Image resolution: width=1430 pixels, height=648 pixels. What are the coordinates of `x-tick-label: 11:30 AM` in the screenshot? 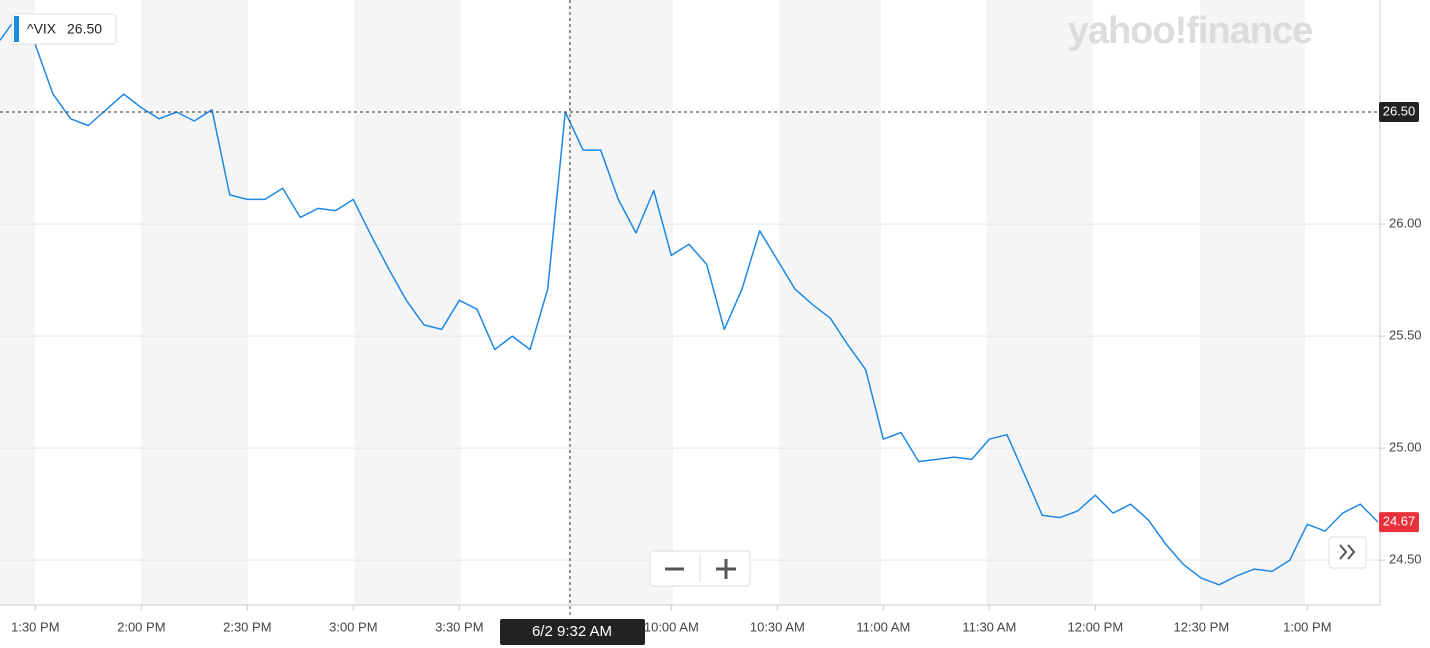 It's located at (989, 626).